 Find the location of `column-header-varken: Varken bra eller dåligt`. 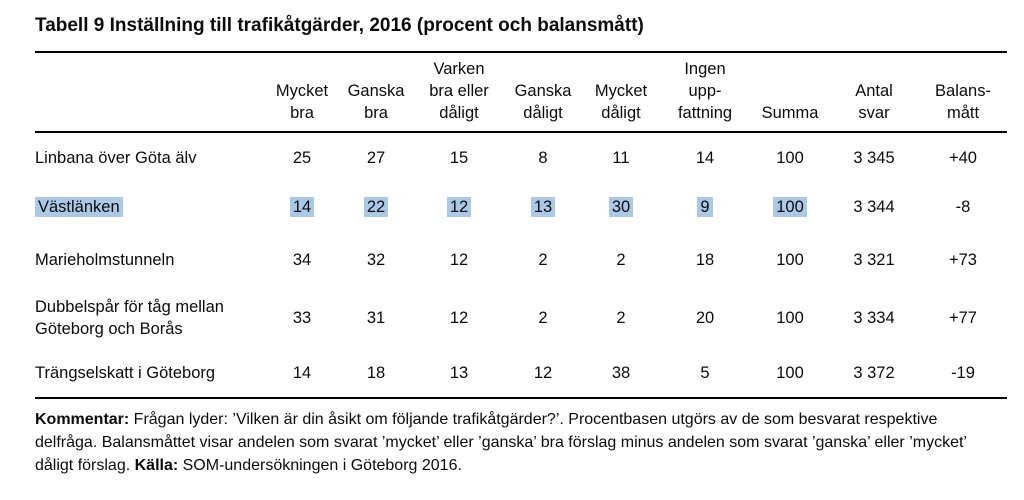

column-header-varken: Varken bra eller dåligt is located at coordinates (459, 92).